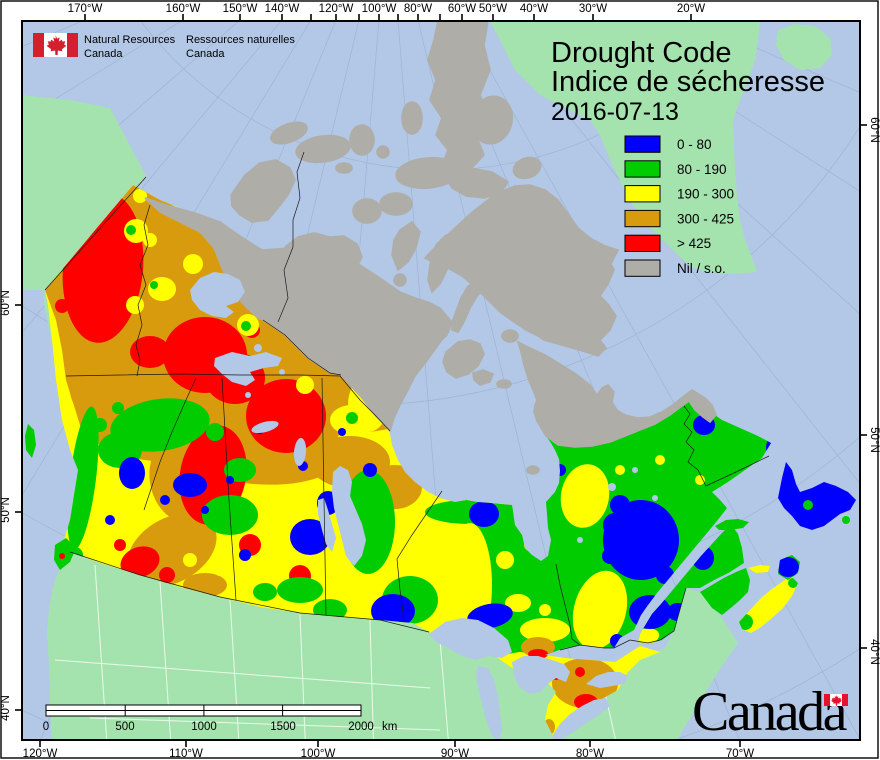 The image size is (880, 760). Describe the element at coordinates (691, 9) in the screenshot. I see `svg-text: 20°W` at that location.